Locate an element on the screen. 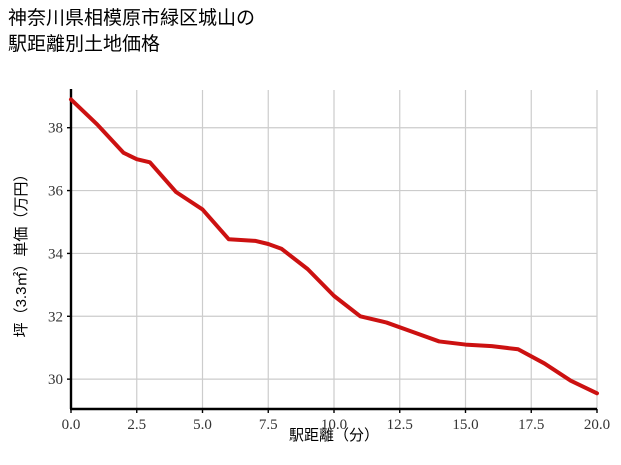 The image size is (621, 465). y-tick-label: 30 is located at coordinates (55, 380).